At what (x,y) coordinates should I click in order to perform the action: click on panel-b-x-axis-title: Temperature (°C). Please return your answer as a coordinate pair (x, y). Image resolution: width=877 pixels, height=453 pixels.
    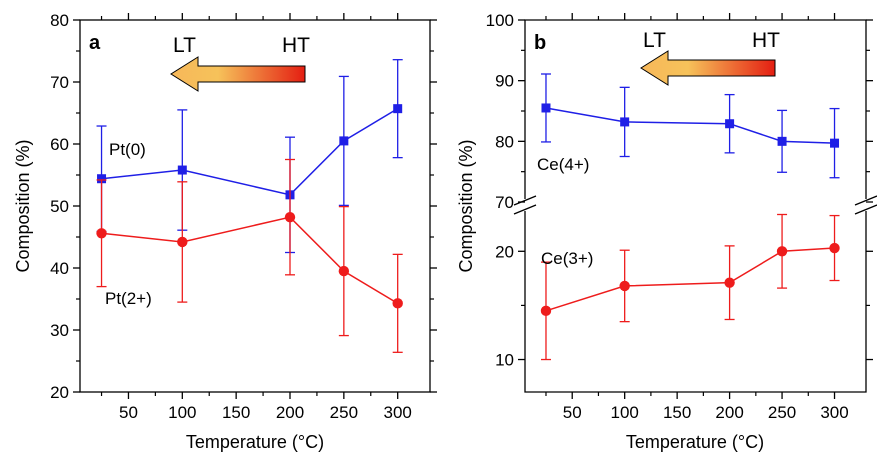
    Looking at the image, I should click on (695, 442).